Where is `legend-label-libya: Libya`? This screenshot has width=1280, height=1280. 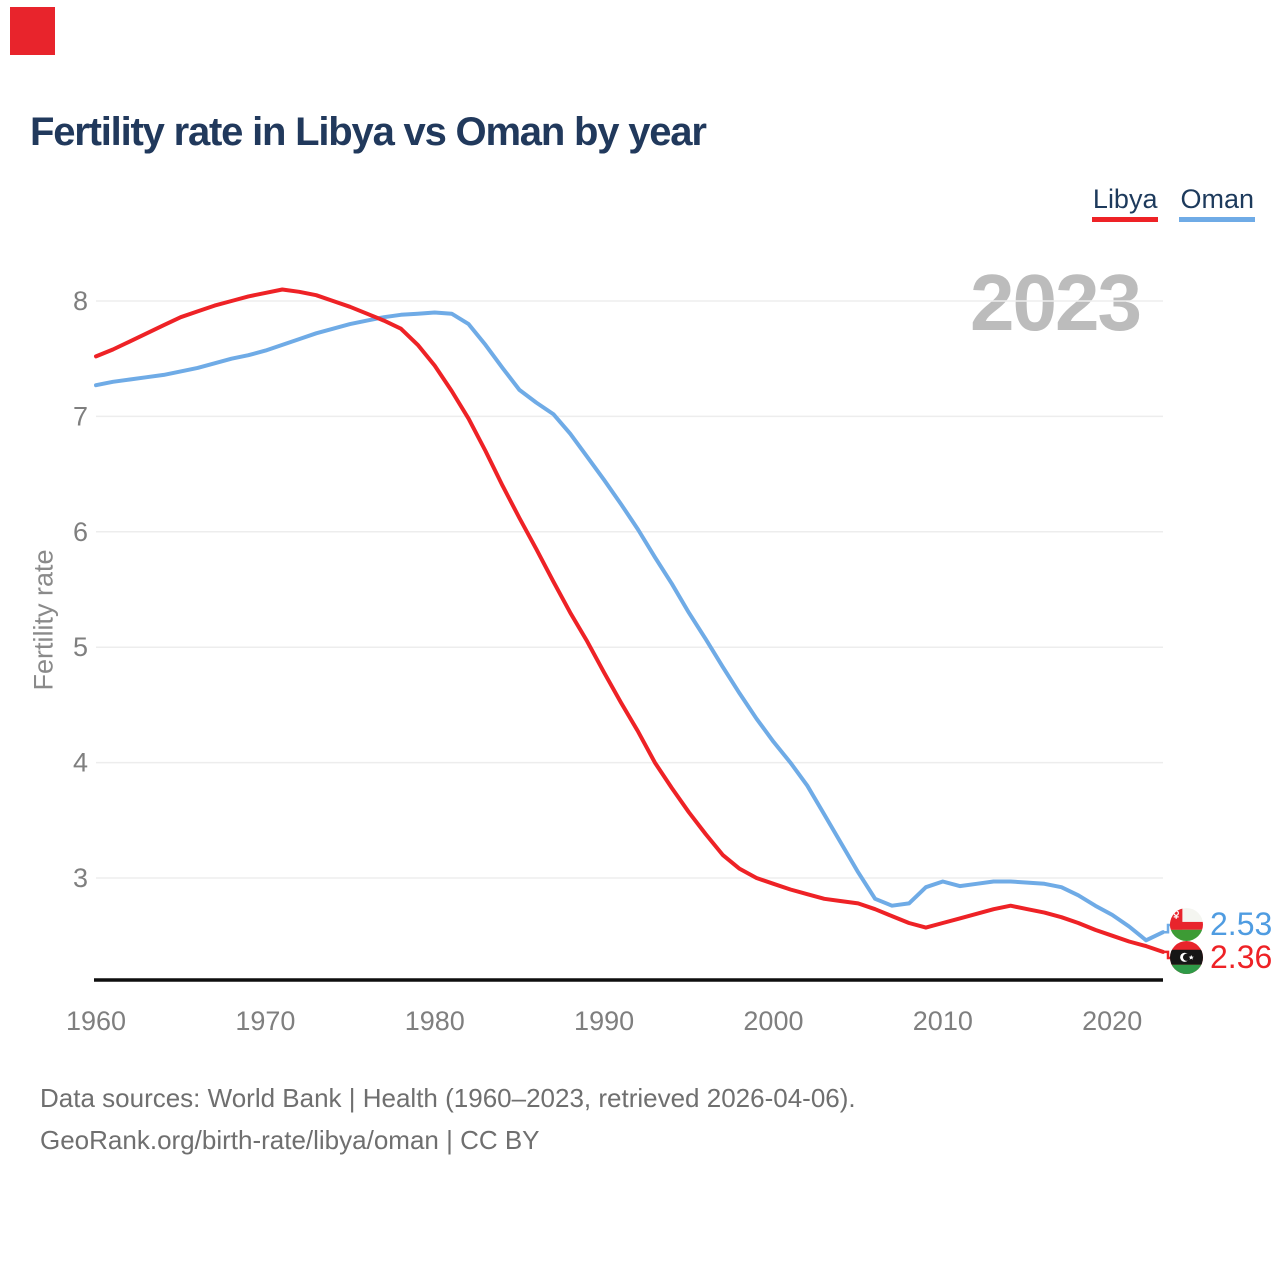
legend-label-libya: Libya is located at coordinates (1125, 199).